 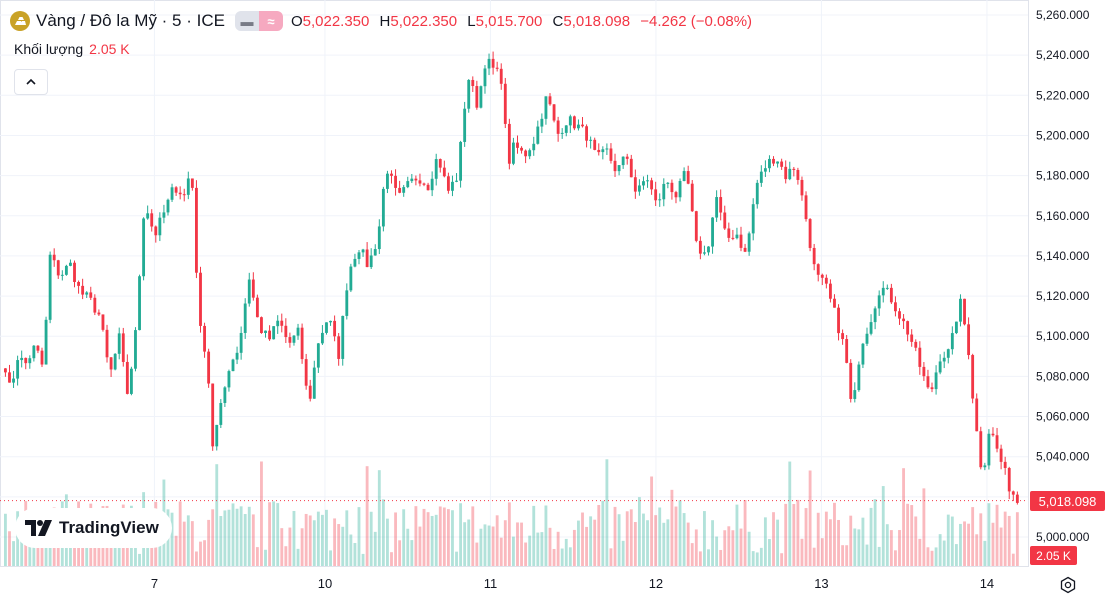 I want to click on y-tick-label: 5,140.000, so click(x=1063, y=256).